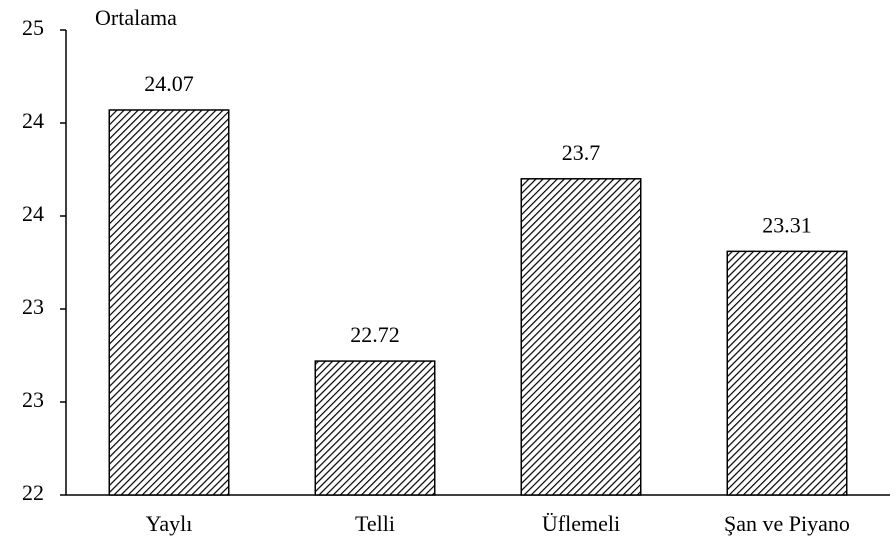  Describe the element at coordinates (787, 224) in the screenshot. I see `data-label: 23.31` at that location.